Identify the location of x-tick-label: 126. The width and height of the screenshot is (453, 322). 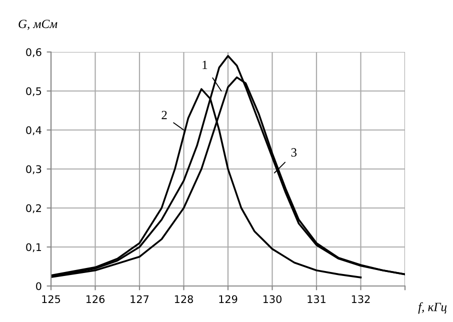
(95, 299).